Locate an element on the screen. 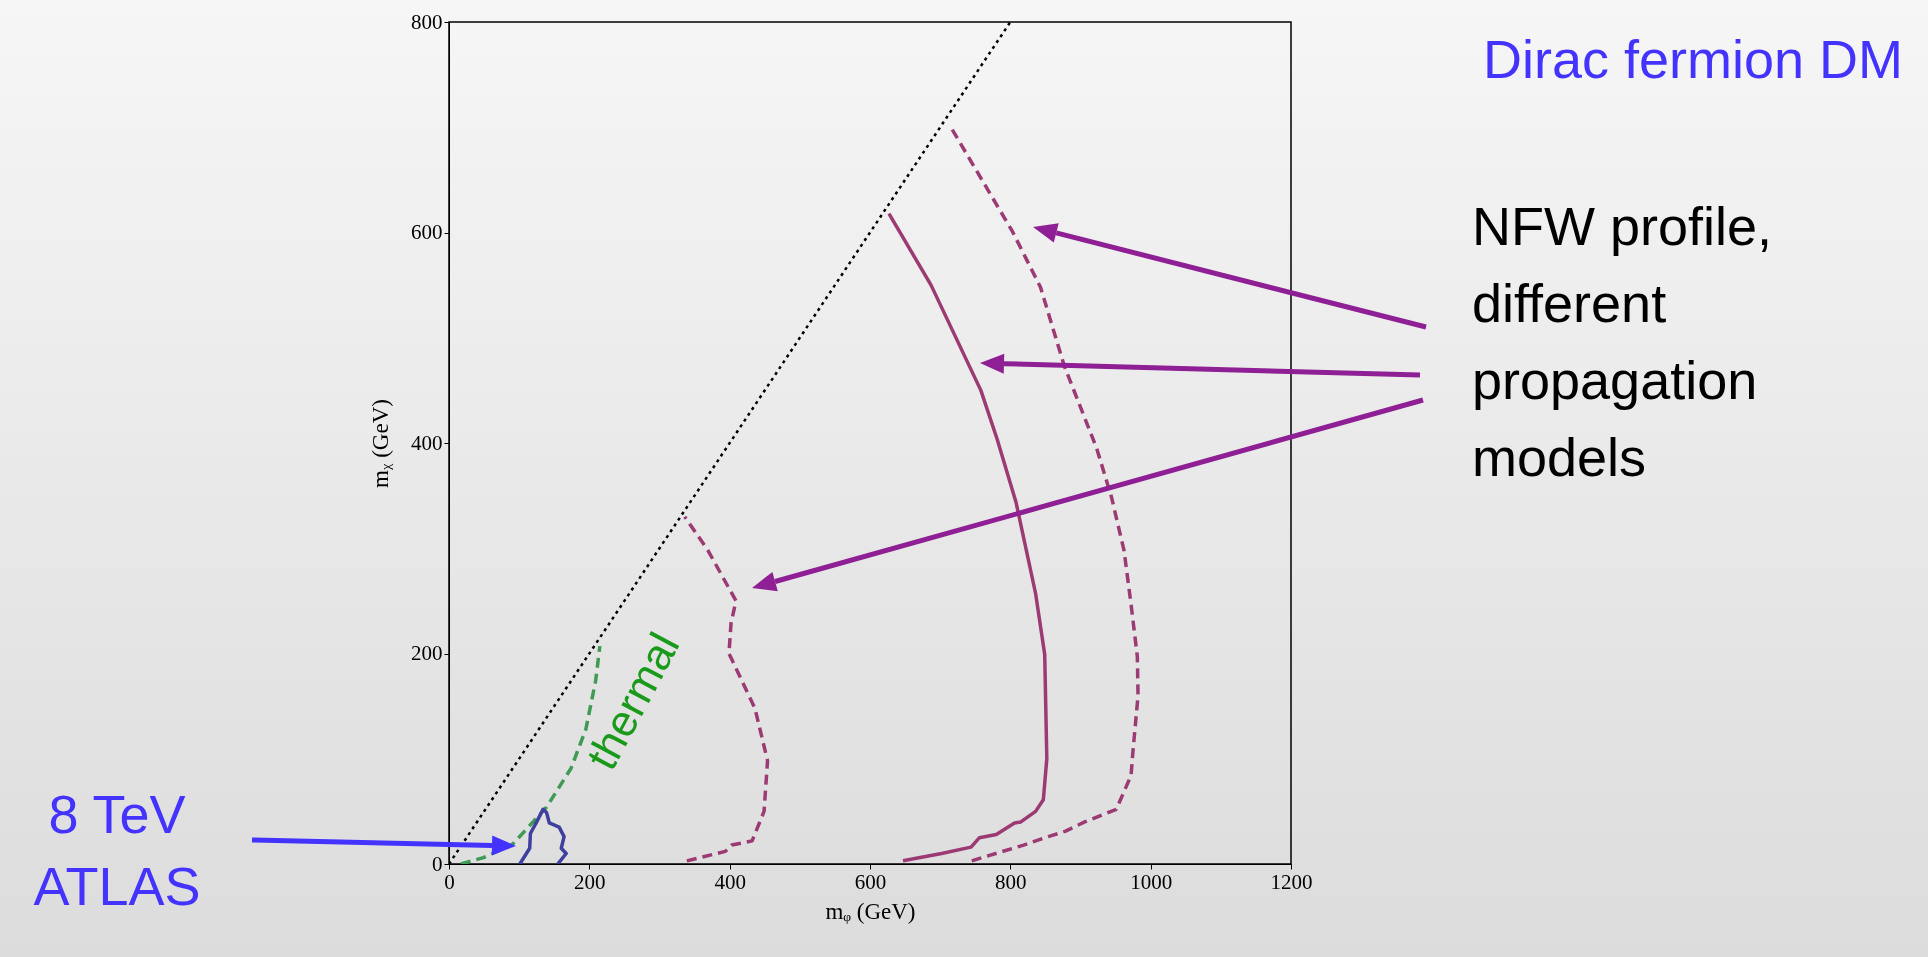  x-tick-label: 1000 is located at coordinates (1151, 881).